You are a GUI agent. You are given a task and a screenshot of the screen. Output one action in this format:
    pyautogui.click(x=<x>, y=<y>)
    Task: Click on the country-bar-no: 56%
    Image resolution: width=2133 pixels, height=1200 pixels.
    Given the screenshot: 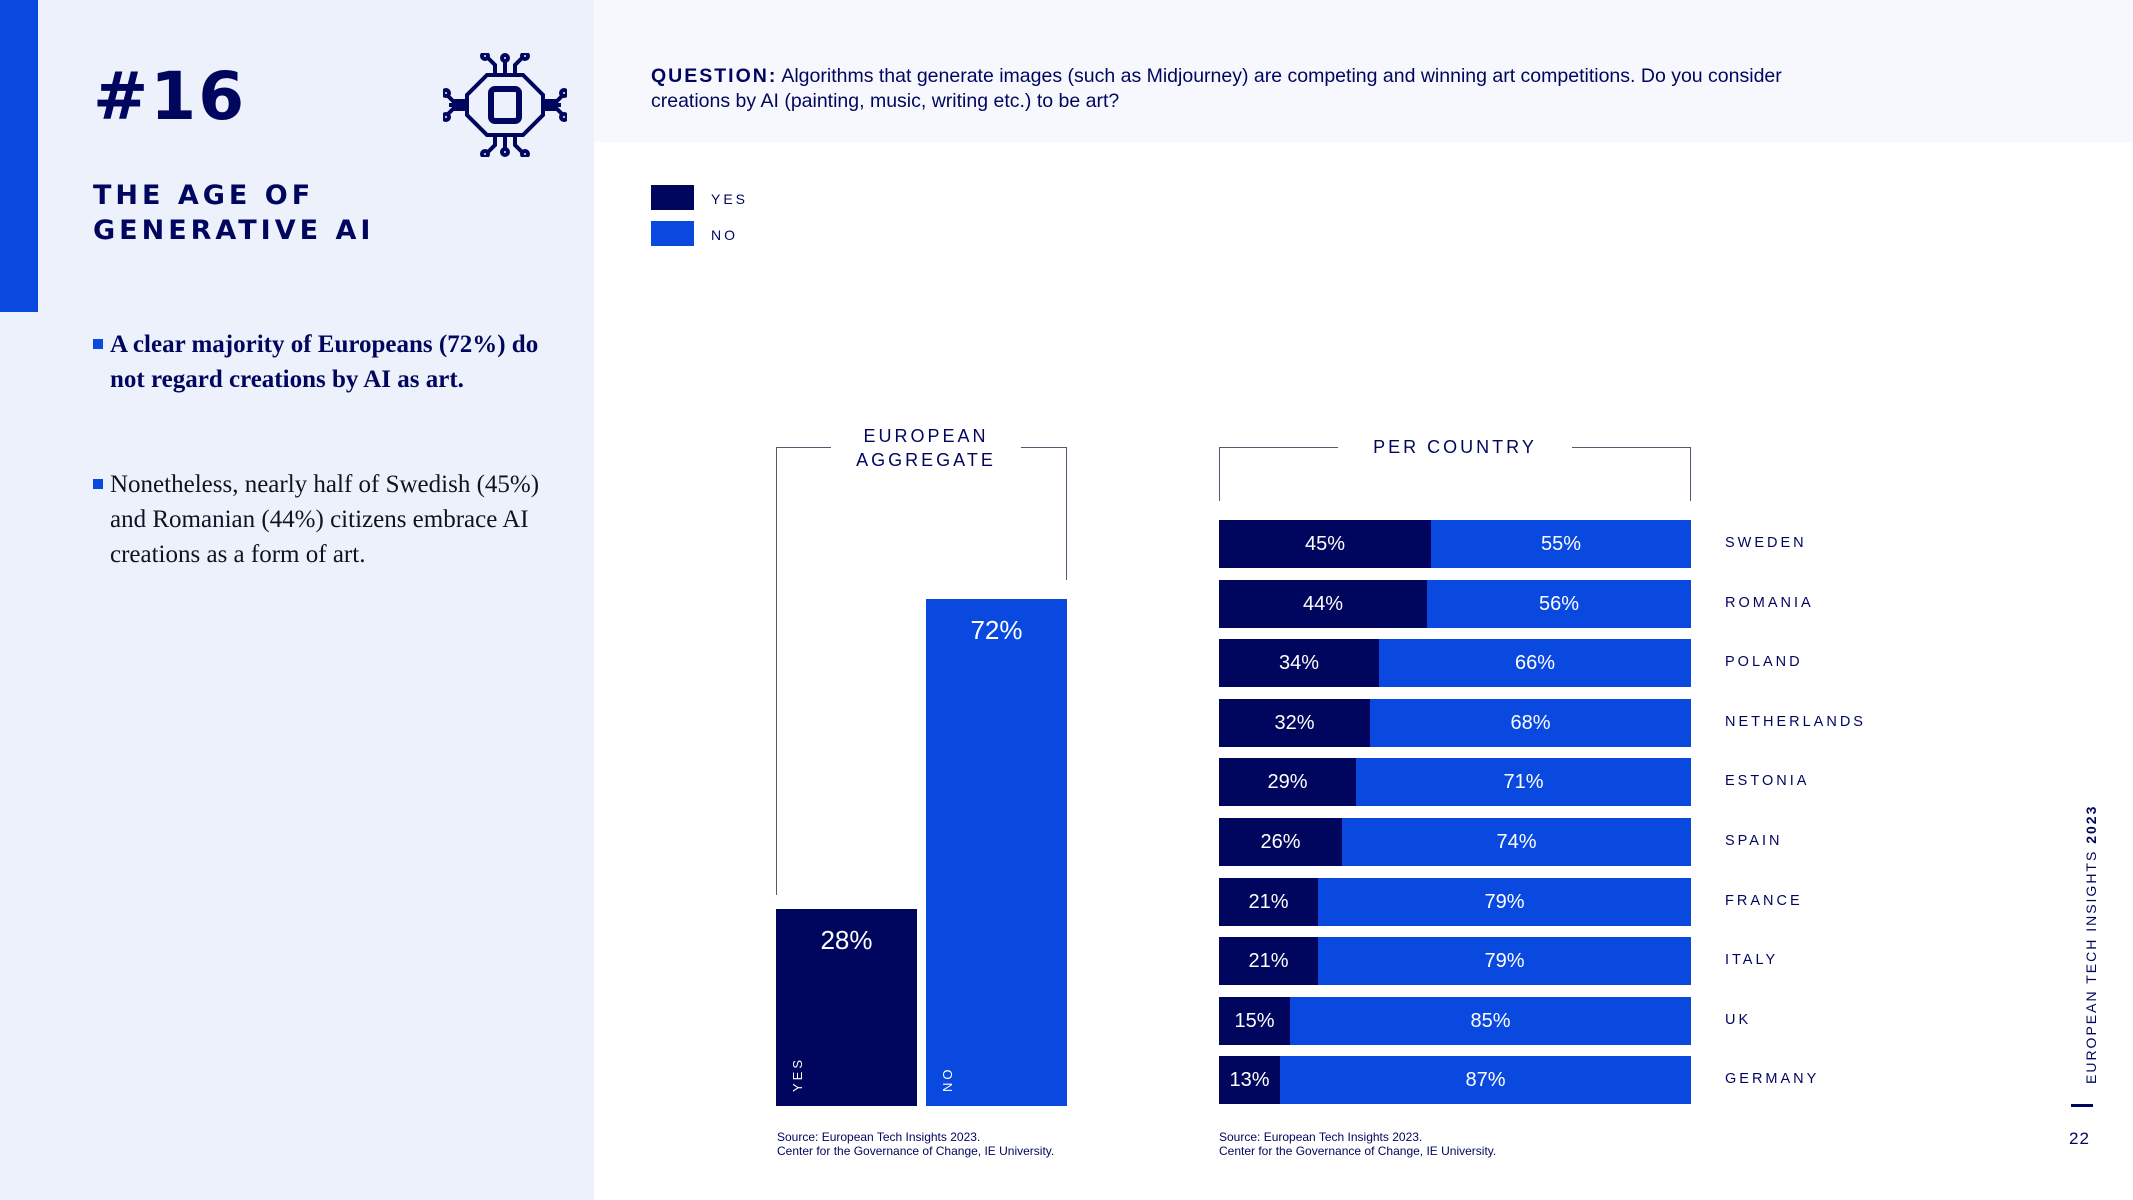 What is the action you would take?
    pyautogui.click(x=1559, y=604)
    